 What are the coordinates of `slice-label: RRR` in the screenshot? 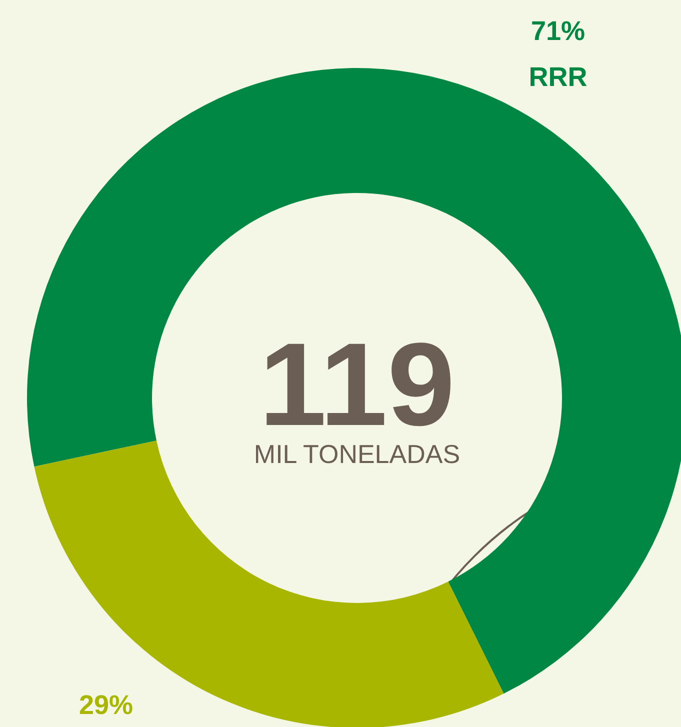 It's located at (558, 77).